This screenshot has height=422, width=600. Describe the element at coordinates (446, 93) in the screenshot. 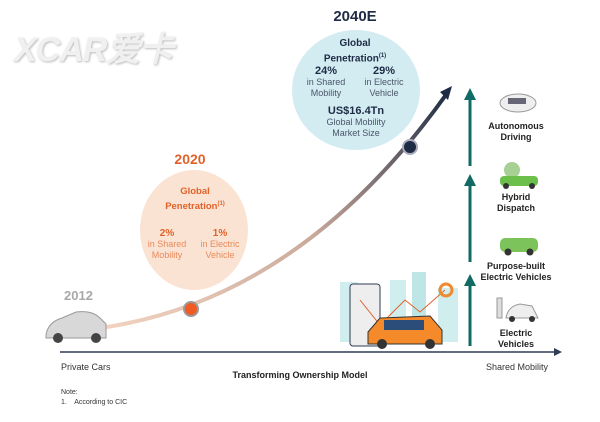

I see `curve-arrowhead` at that location.